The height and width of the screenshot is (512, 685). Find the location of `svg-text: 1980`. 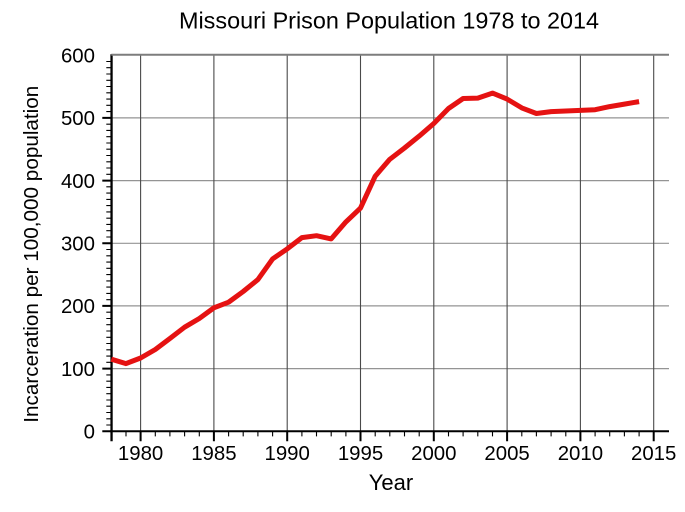

svg-text: 1980 is located at coordinates (140, 454).